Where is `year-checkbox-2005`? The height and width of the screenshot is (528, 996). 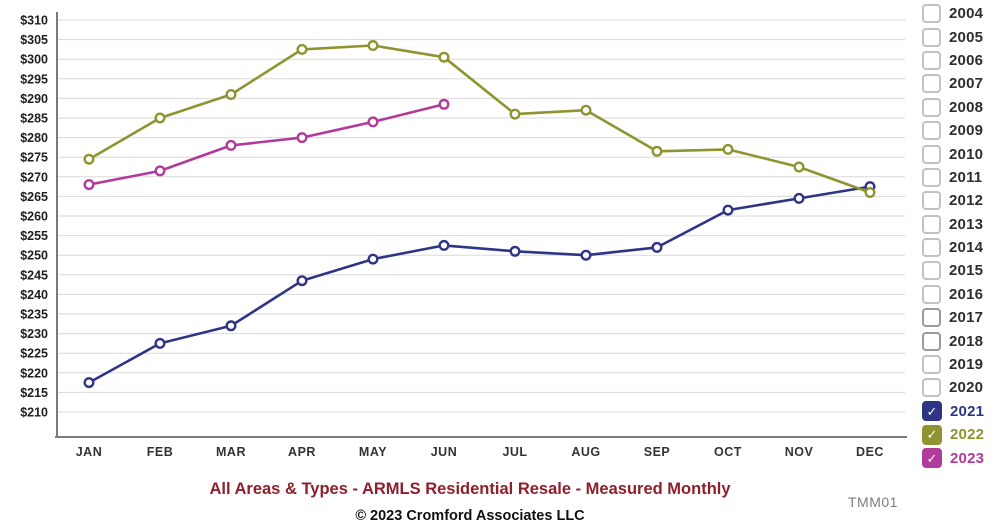 year-checkbox-2005 is located at coordinates (931, 37).